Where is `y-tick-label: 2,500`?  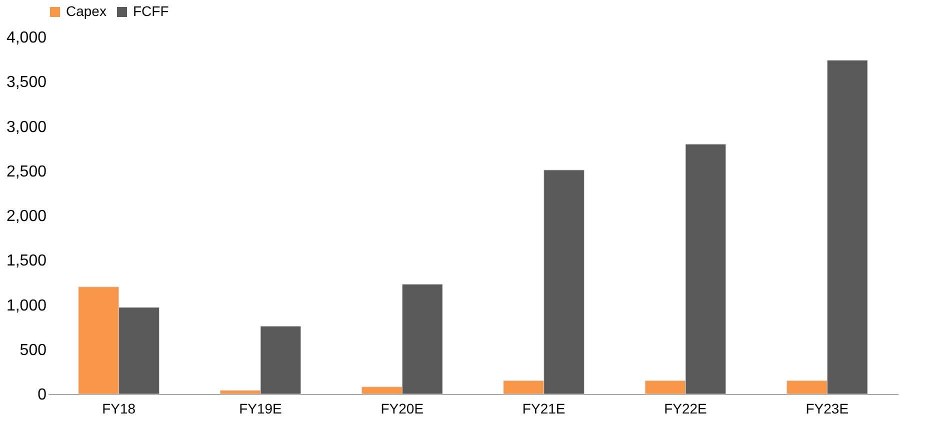
y-tick-label: 2,500 is located at coordinates (26, 171).